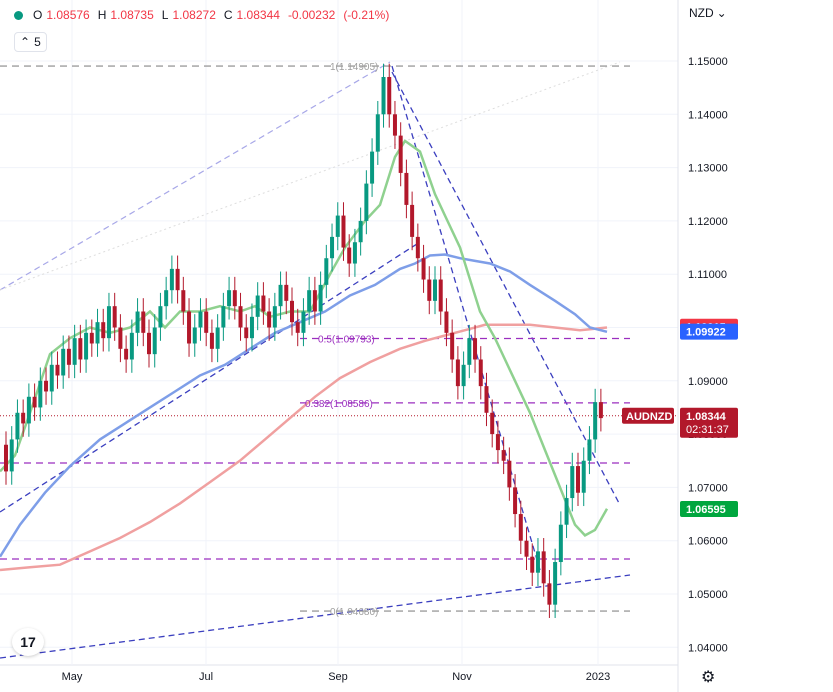 Image resolution: width=833 pixels, height=692 pixels. Describe the element at coordinates (708, 677) in the screenshot. I see `settings-gear-icon: ⚙` at that location.